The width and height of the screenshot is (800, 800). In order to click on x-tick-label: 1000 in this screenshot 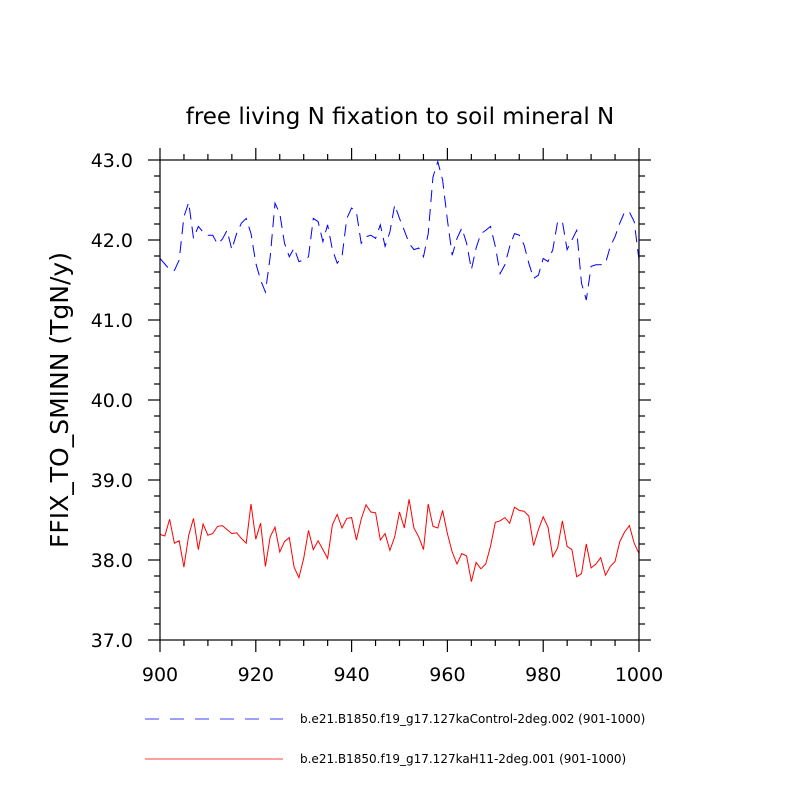, I will do `click(639, 675)`.